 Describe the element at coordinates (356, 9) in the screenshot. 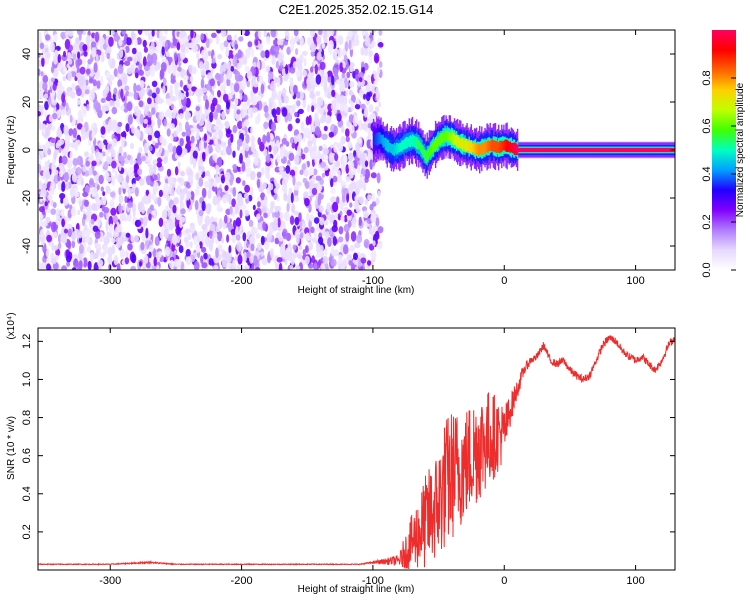

I see `figure-title: C2E1.2025.352.02.15.G14` at that location.